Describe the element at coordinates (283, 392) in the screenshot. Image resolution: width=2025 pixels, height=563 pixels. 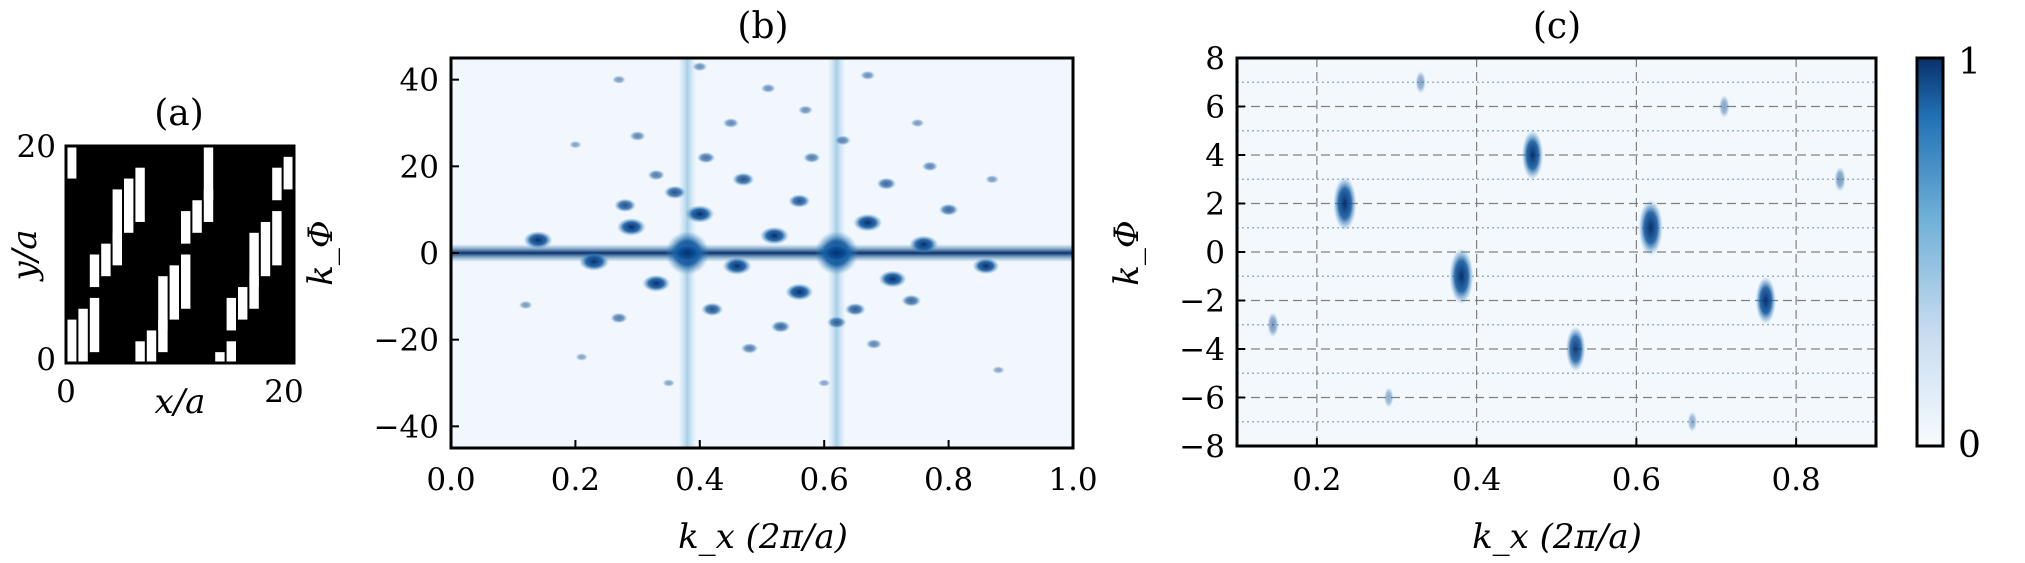
I see `panel-a-xtick-right: 20` at that location.